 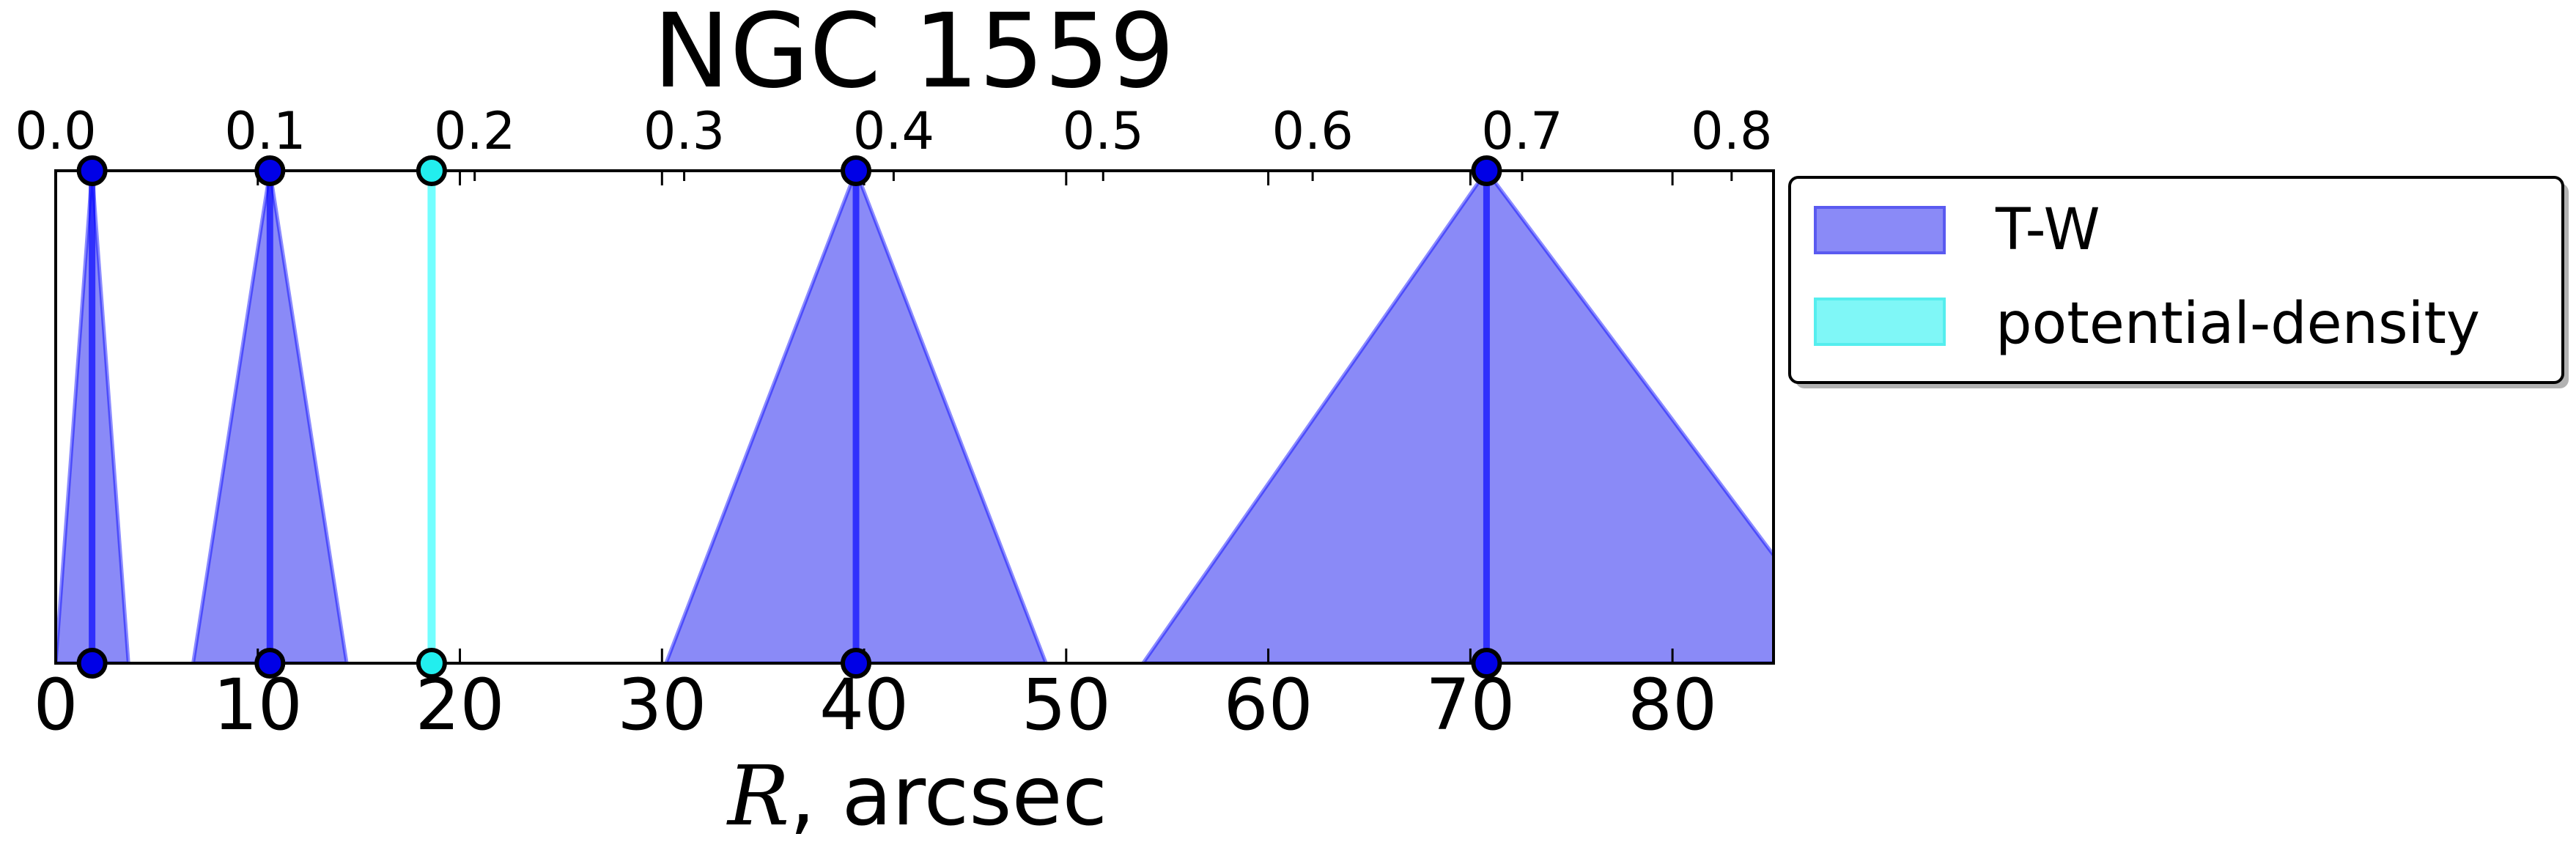 What do you see at coordinates (1268, 705) in the screenshot?
I see `bottom-tick-label-6: 60` at bounding box center [1268, 705].